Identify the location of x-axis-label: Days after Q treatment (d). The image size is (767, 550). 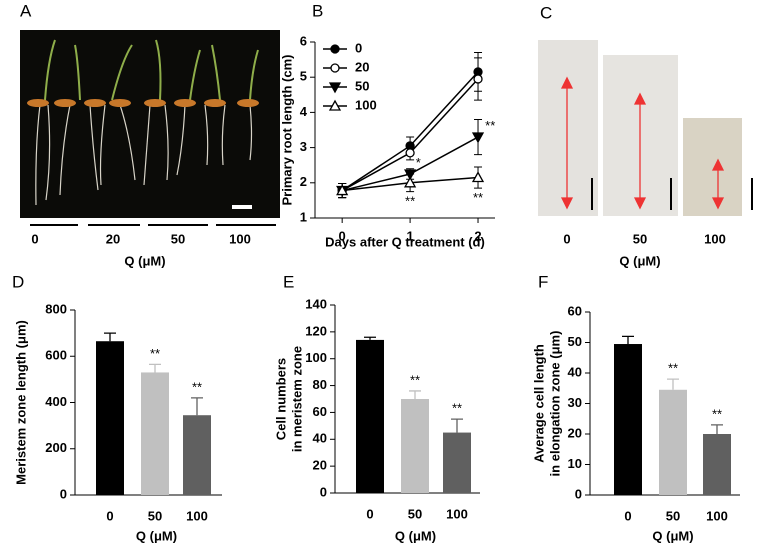
(405, 241).